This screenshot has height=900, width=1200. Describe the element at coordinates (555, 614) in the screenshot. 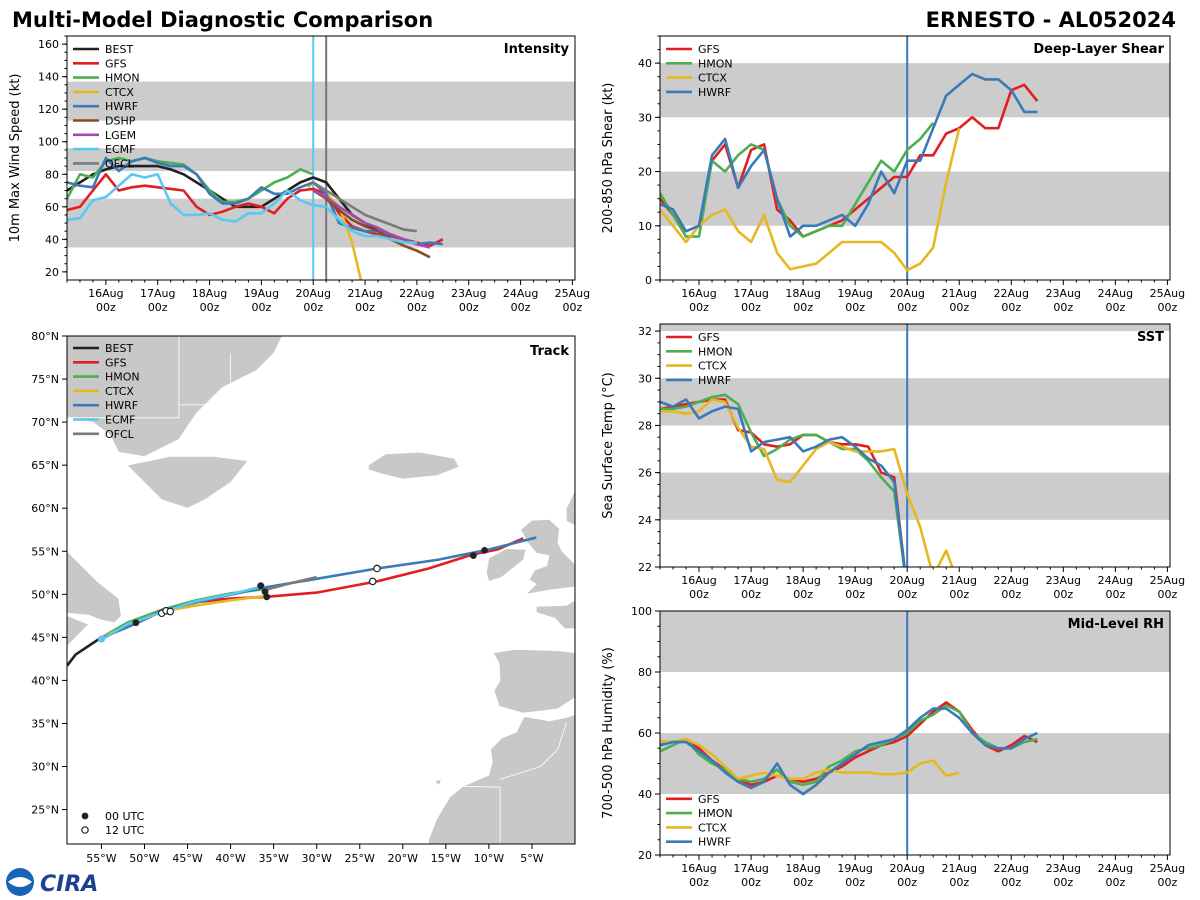

I see `landmass-france` at that location.